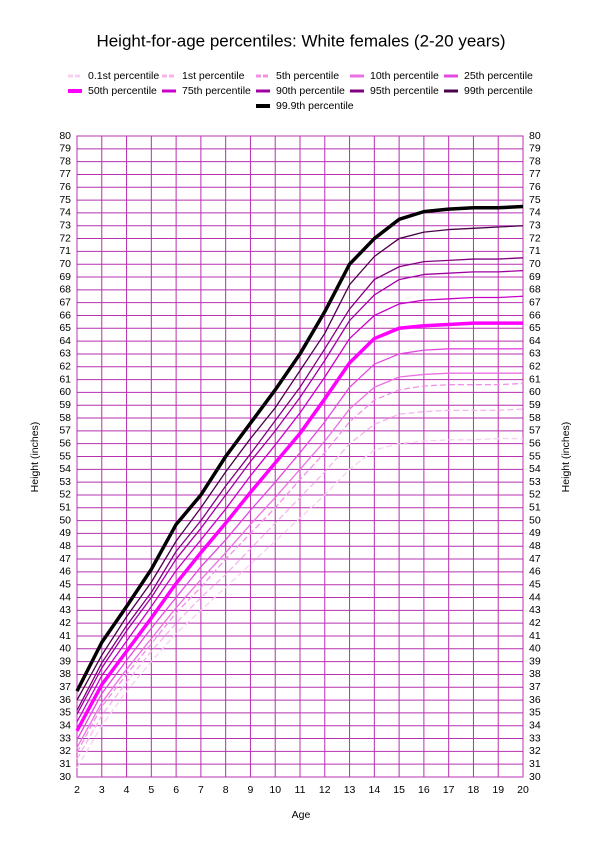 The width and height of the screenshot is (602, 856). I want to click on y-tick-label: 68, so click(65, 290).